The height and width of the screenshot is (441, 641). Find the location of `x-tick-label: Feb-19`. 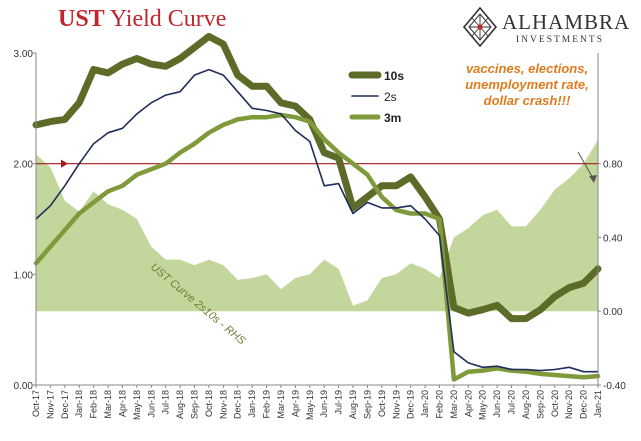

x-tick-label: Feb-19 is located at coordinates (267, 404).